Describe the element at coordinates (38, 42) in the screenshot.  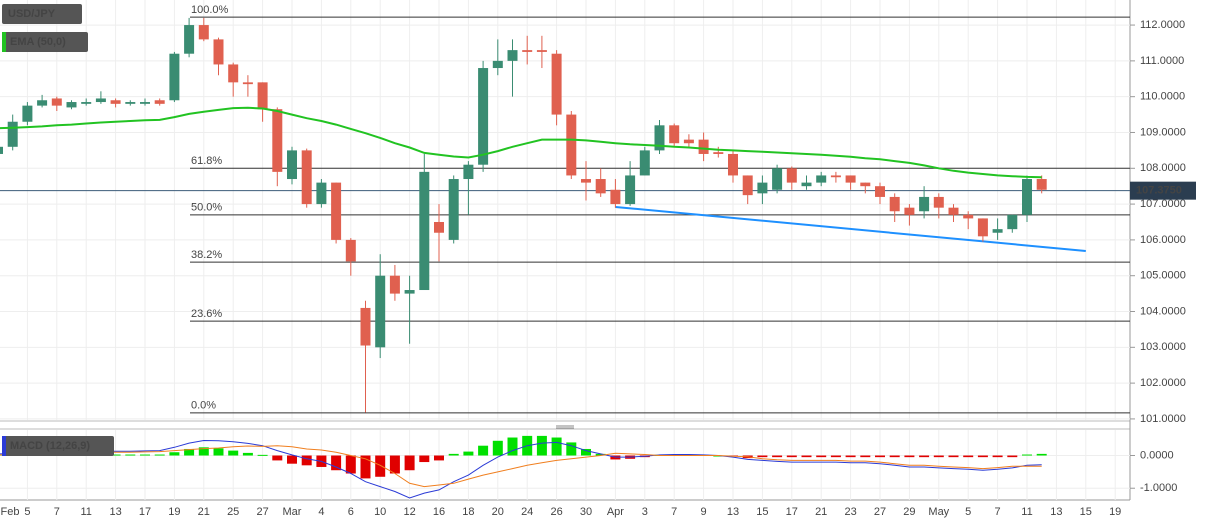
I see `legend-label: EMA (50,0)` at that location.